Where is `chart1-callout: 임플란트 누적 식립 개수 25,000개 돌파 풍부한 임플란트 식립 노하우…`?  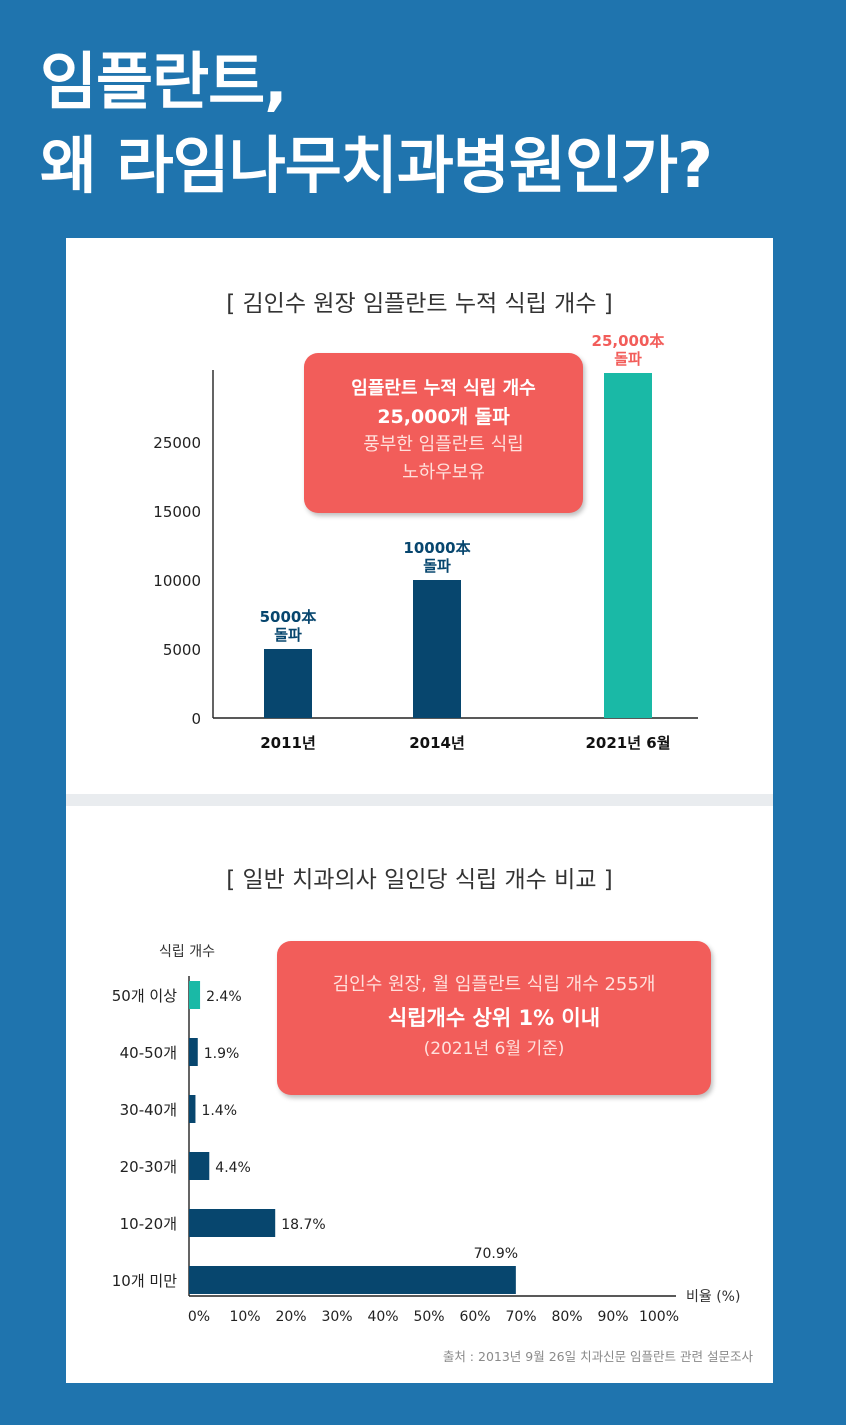
chart1-callout: 임플란트 누적 식립 개수 25,000개 돌파 풍부한 임플란트 식립 노하우… is located at coordinates (443, 433).